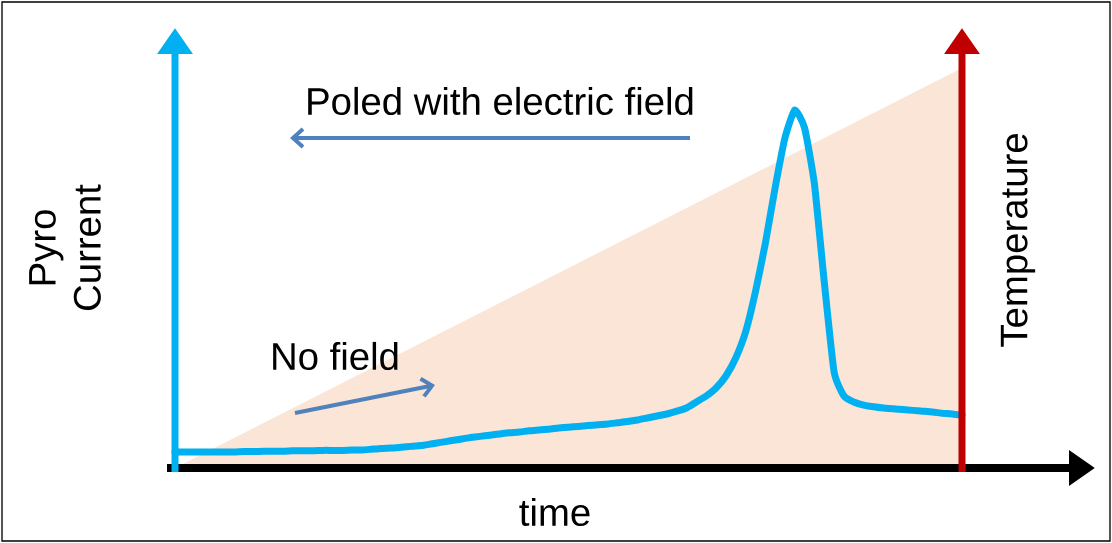 Image resolution: width=1112 pixels, height=543 pixels. What do you see at coordinates (1018, 240) in the screenshot?
I see `y2-axis-title: Temperature` at bounding box center [1018, 240].